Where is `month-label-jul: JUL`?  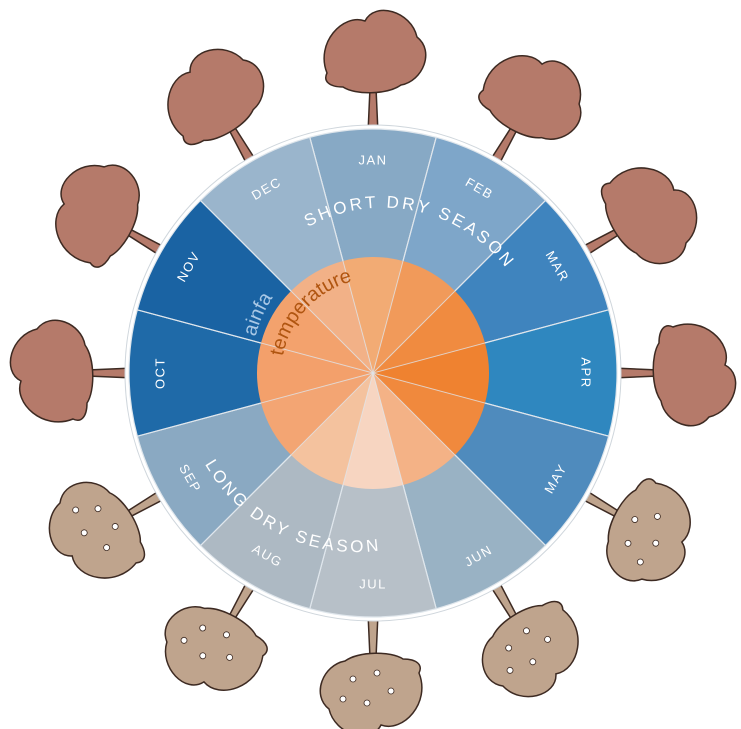 month-label-jul: JUL is located at coordinates (373, 583).